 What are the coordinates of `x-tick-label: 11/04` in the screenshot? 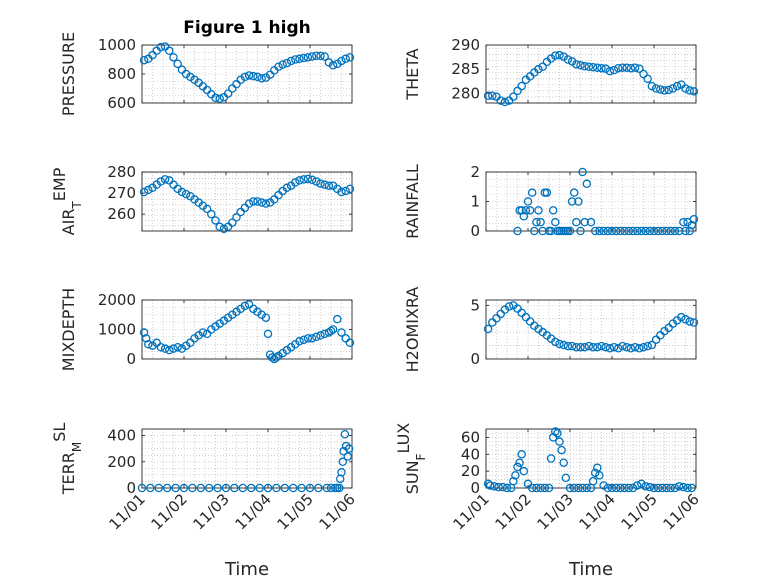 It's located at (253, 511).